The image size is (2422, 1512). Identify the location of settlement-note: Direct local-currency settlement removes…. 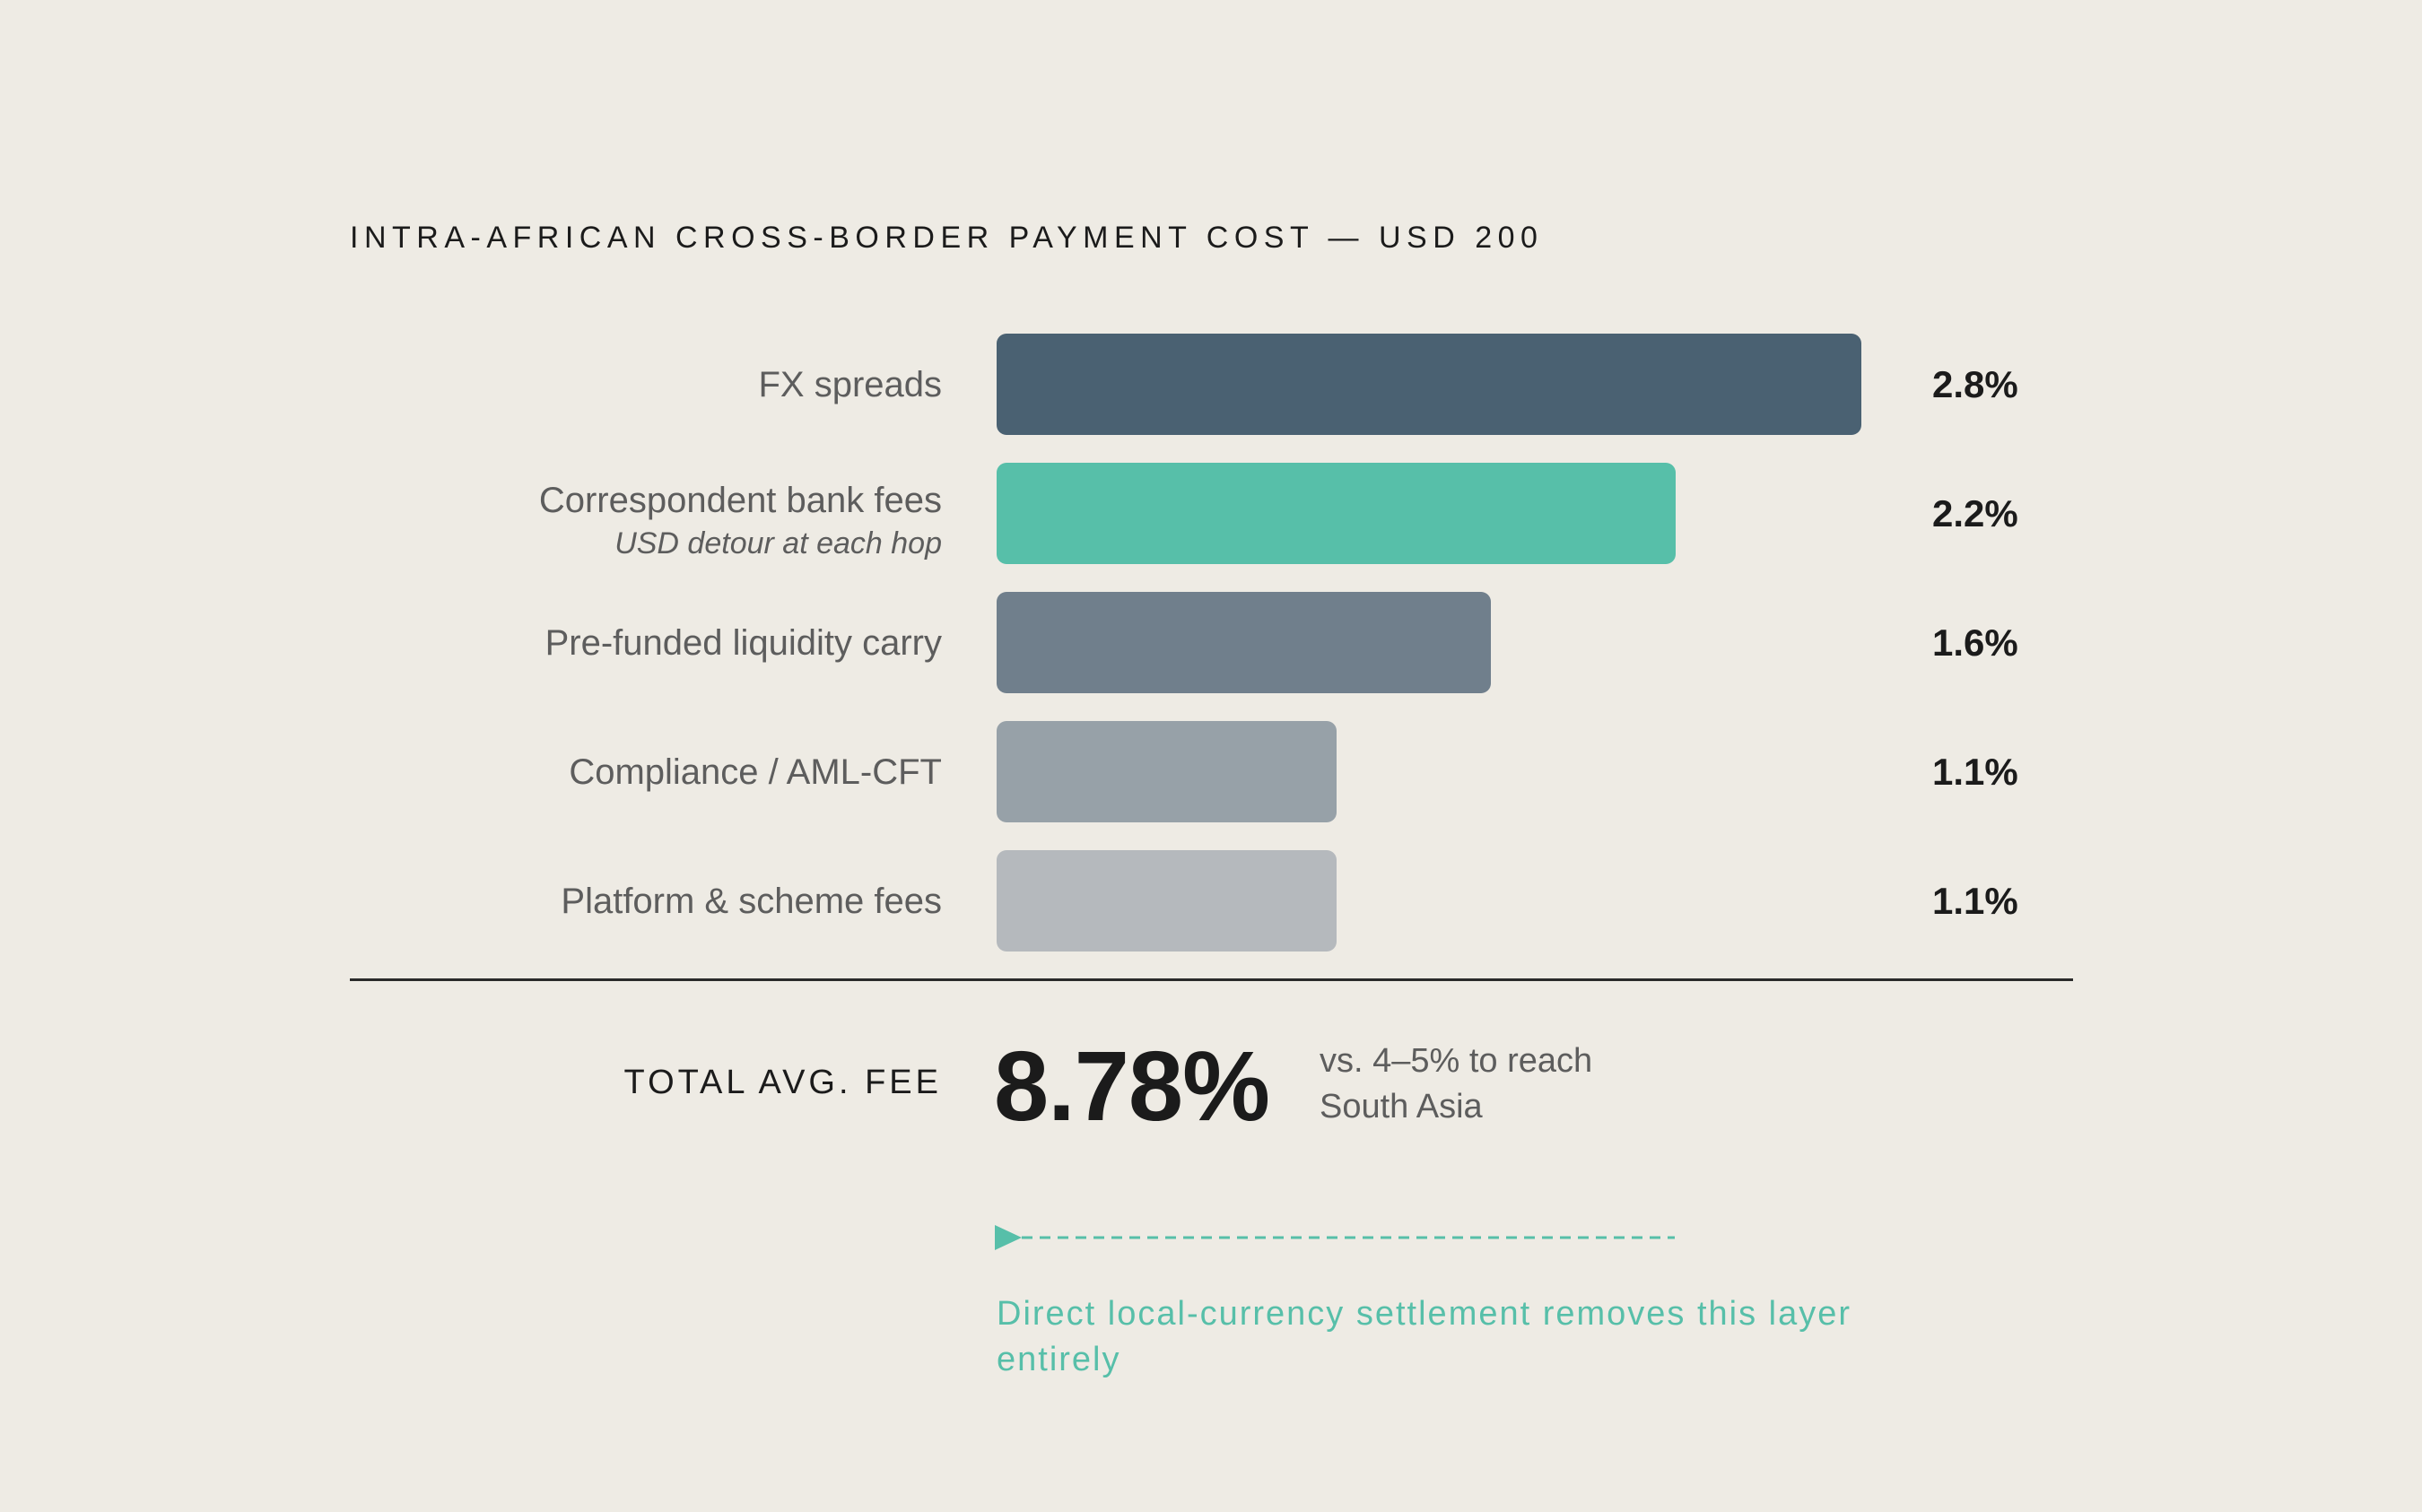
(1424, 1337).